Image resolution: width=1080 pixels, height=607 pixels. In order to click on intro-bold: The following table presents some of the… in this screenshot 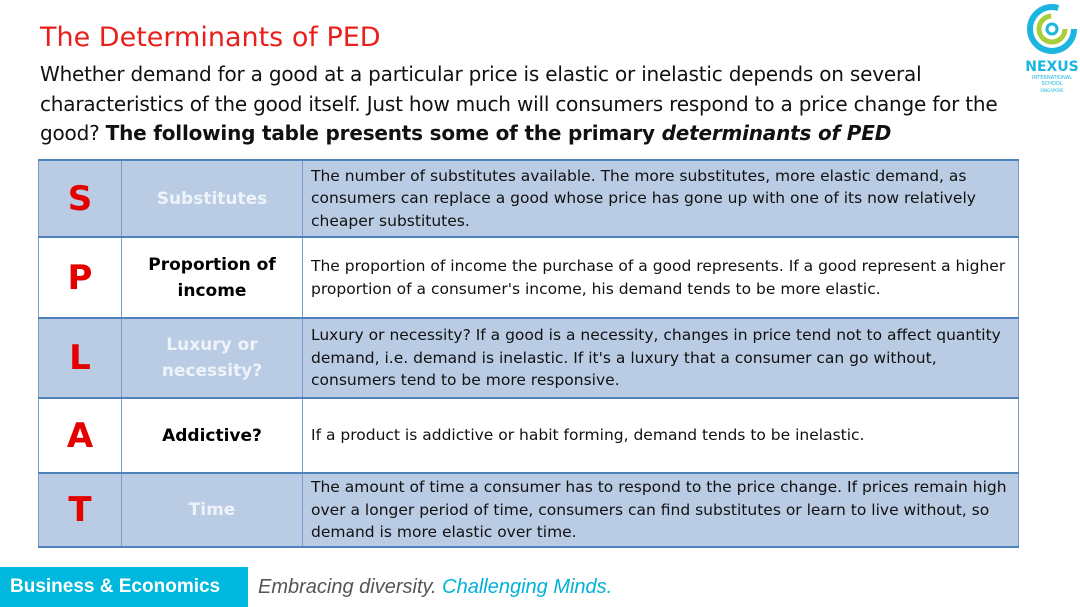, I will do `click(383, 133)`.